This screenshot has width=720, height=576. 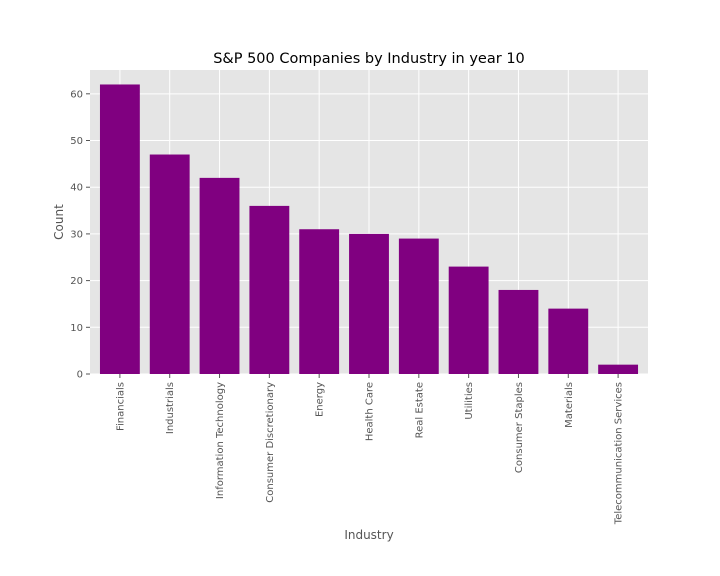 What do you see at coordinates (220, 440) in the screenshot?
I see `x-tick-label: Information Technology` at bounding box center [220, 440].